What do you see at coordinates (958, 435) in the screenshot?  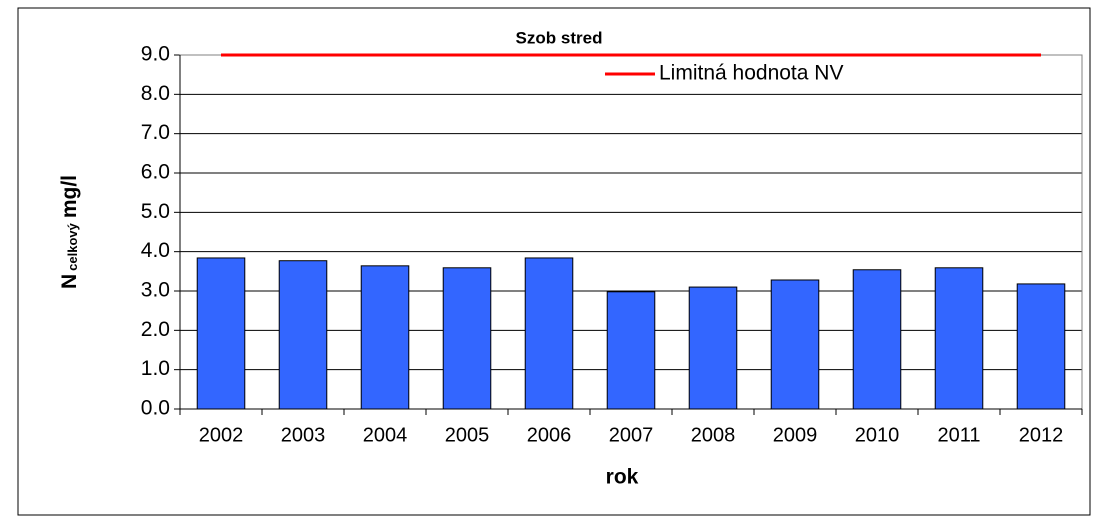 I see `x-tick-label: 2011` at bounding box center [958, 435].